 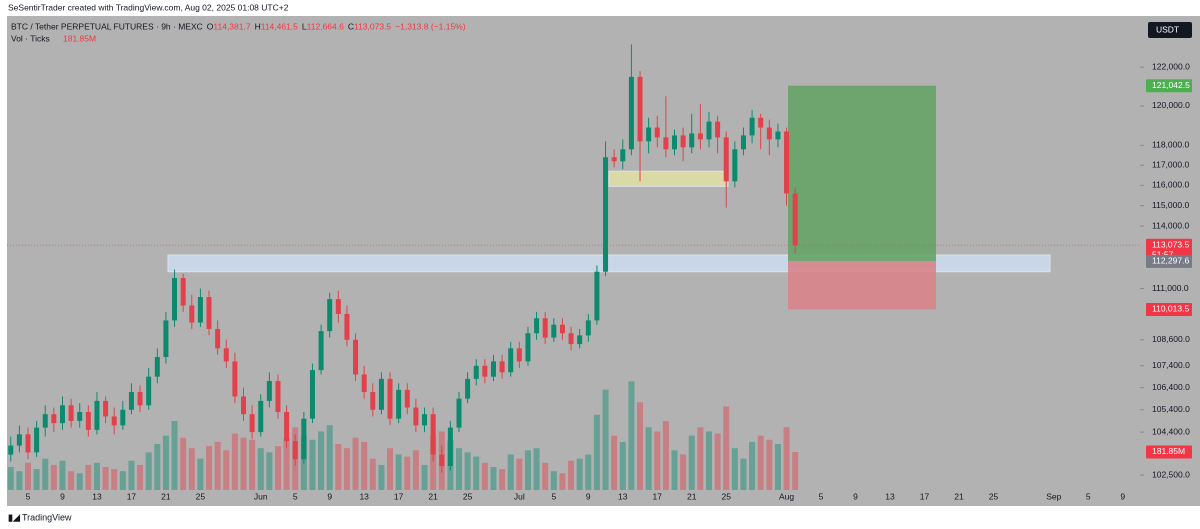 I want to click on price-label: 110,013.5, so click(x=1170, y=309).